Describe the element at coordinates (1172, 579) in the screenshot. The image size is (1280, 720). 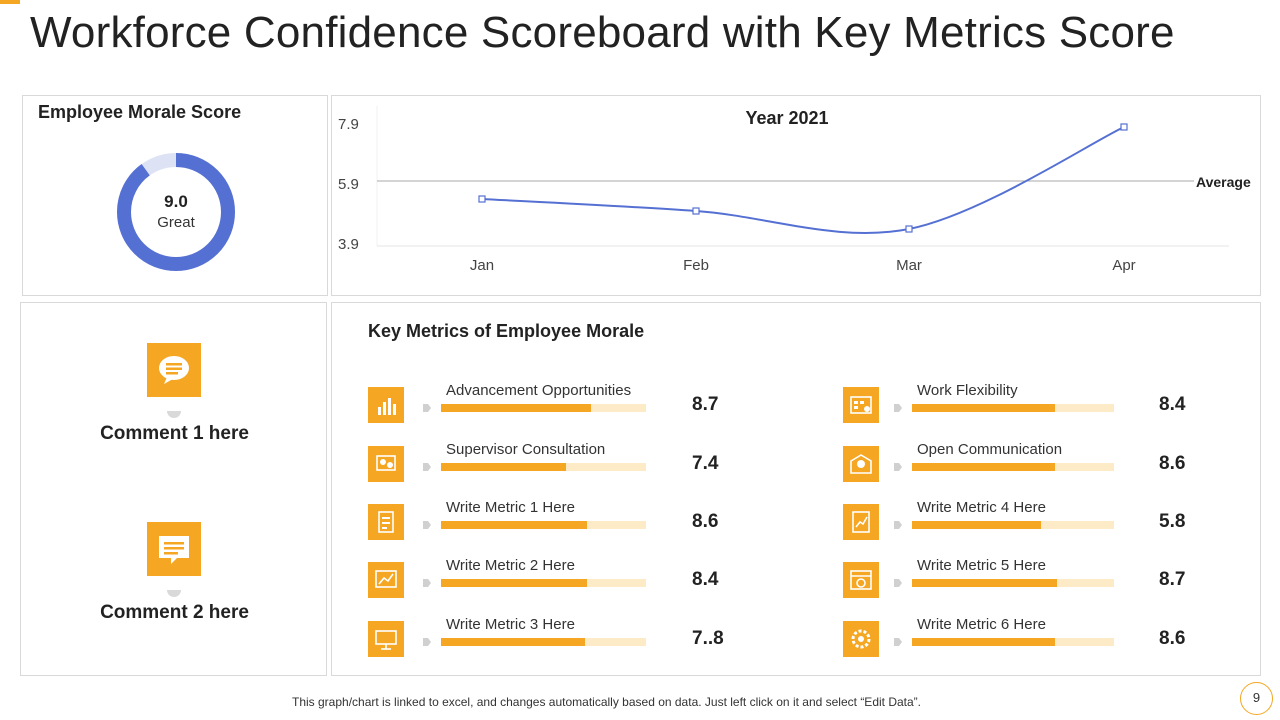
I see `metric-value-write-metric-5-here: 8.7` at that location.